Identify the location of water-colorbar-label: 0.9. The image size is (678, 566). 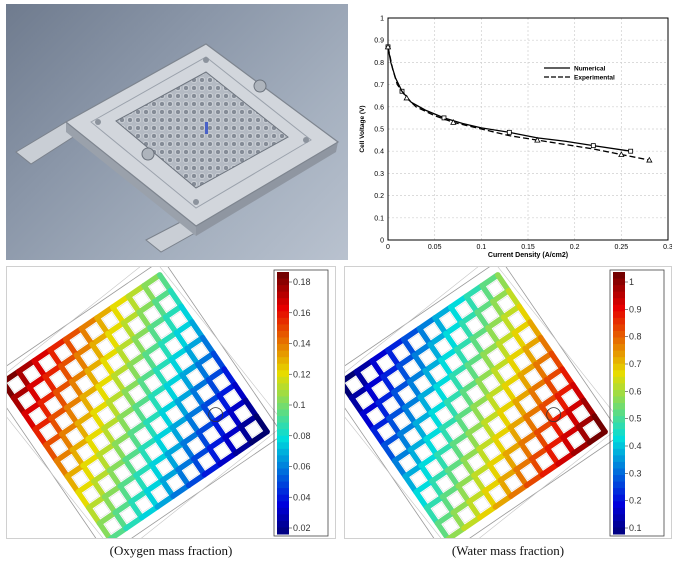
(635, 309).